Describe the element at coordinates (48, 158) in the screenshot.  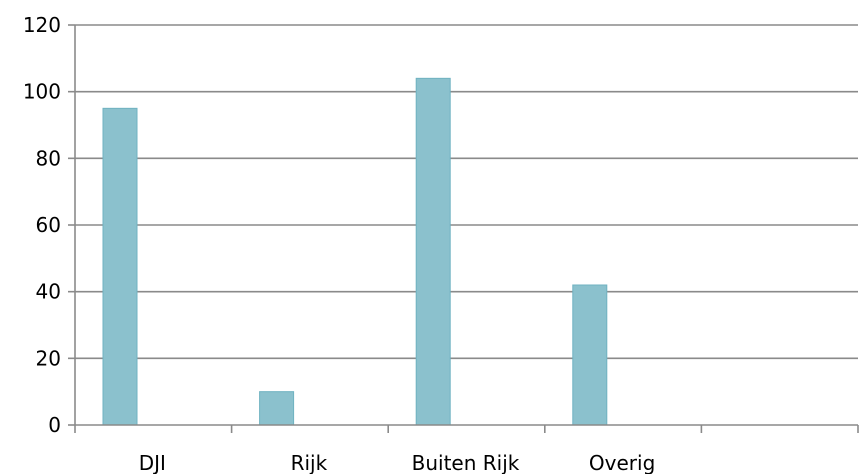
I see `y-tick-label: 80` at that location.